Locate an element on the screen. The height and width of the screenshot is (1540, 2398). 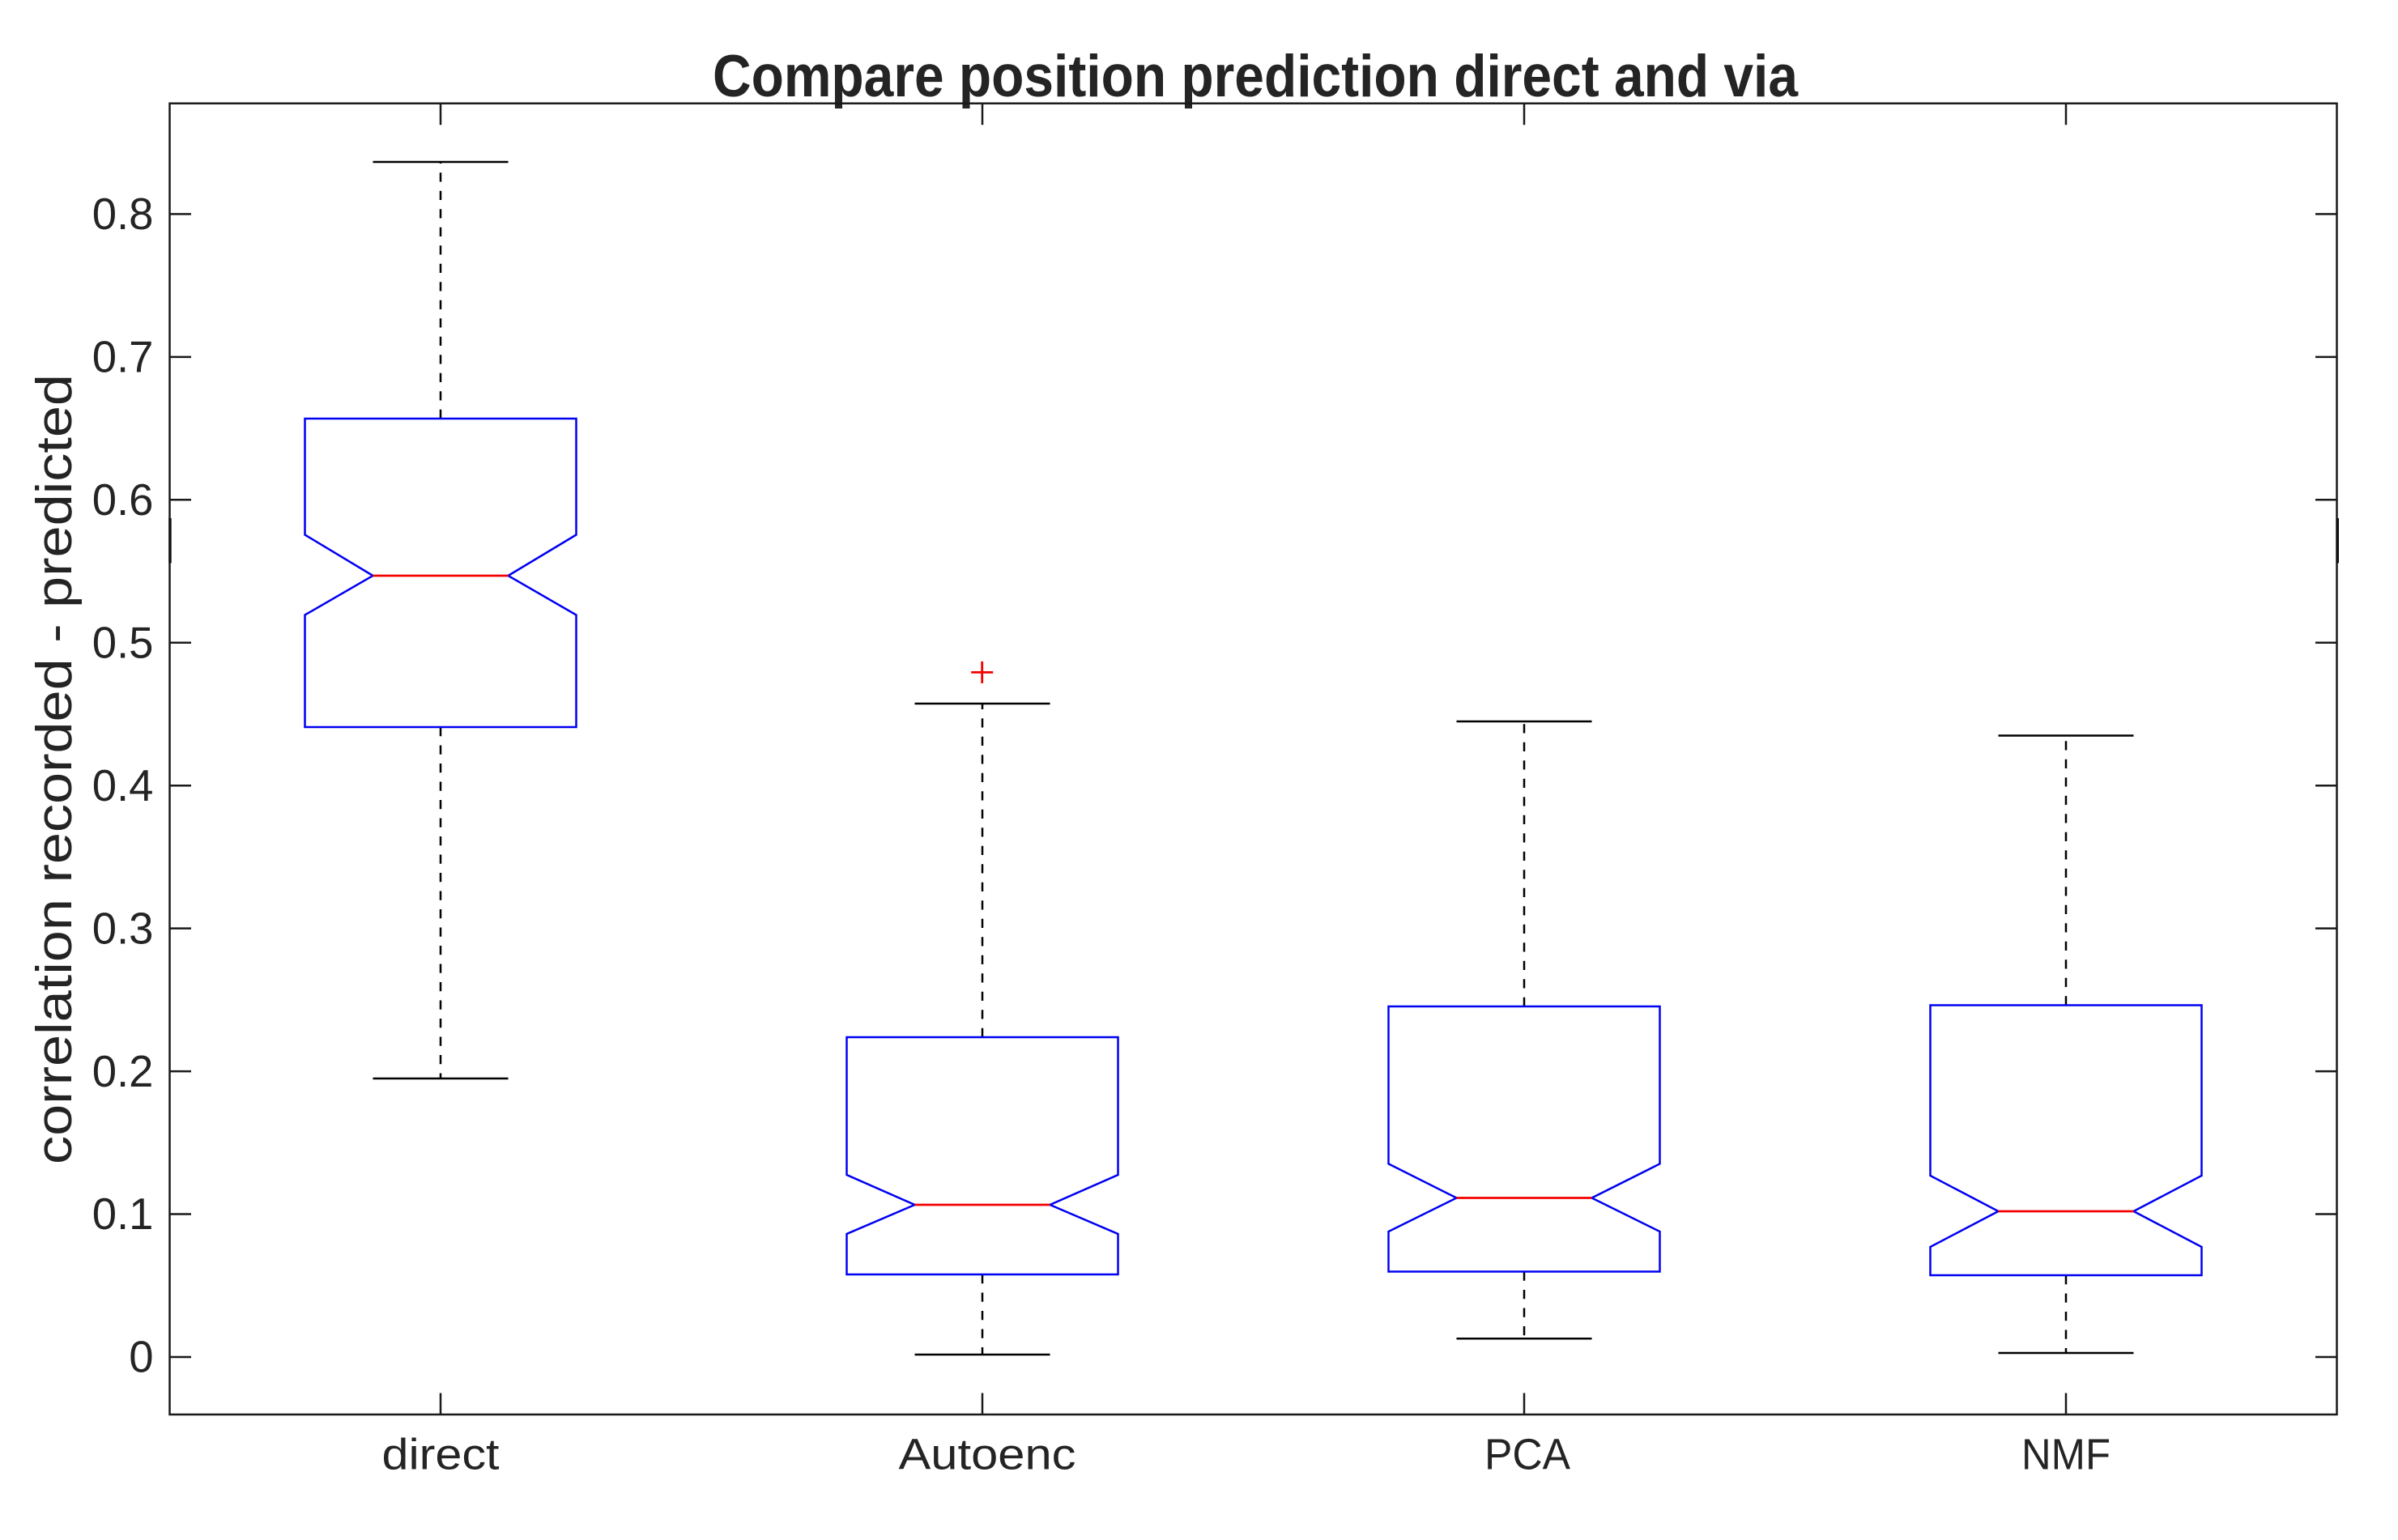
svg-text: 0.6 is located at coordinates (123, 500).